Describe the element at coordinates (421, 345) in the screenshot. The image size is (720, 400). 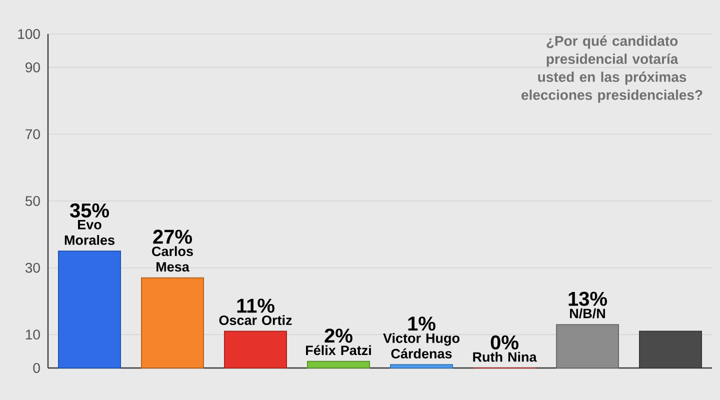
I see `x-tick-label: Victor Hugo Cárdenas` at that location.